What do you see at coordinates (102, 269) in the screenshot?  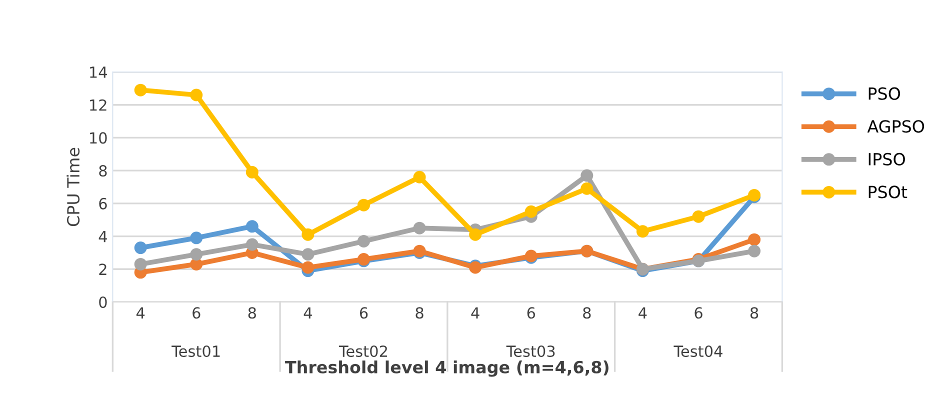 I see `y-tick-label: 2` at bounding box center [102, 269].